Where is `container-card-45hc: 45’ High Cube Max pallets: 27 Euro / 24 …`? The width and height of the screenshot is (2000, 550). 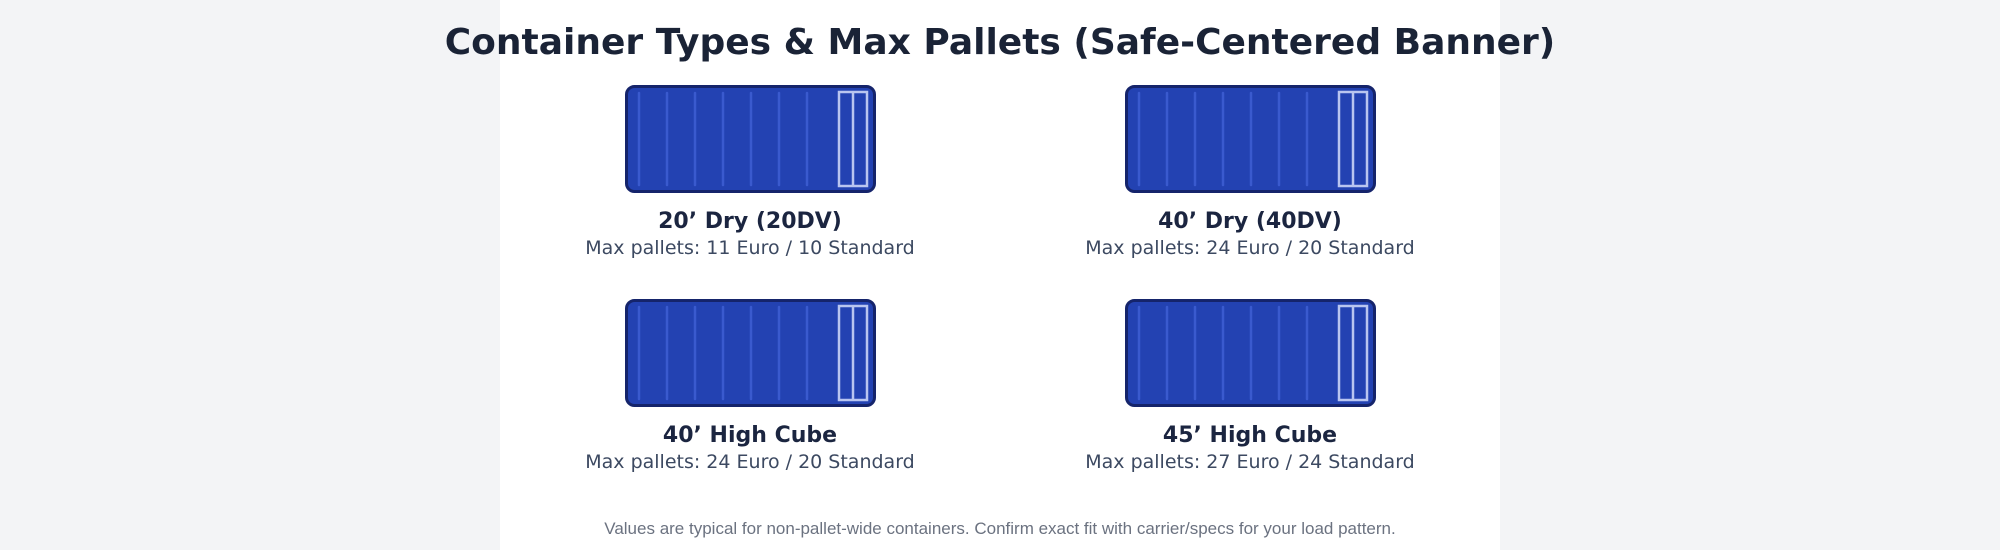 container-card-45hc: 45’ High Cube Max pallets: 27 Euro / 24 … is located at coordinates (1250, 386).